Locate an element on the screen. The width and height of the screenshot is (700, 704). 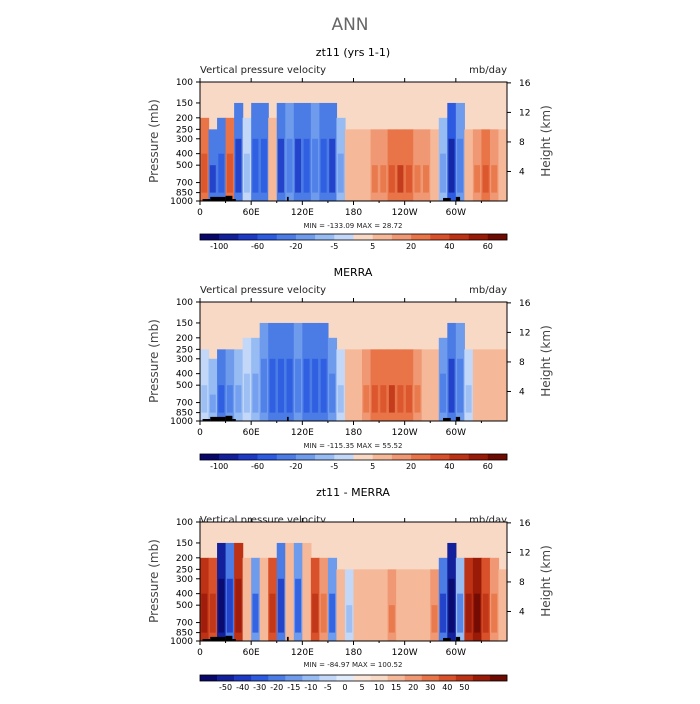
y-tick-label: 200 is located at coordinates (184, 339).